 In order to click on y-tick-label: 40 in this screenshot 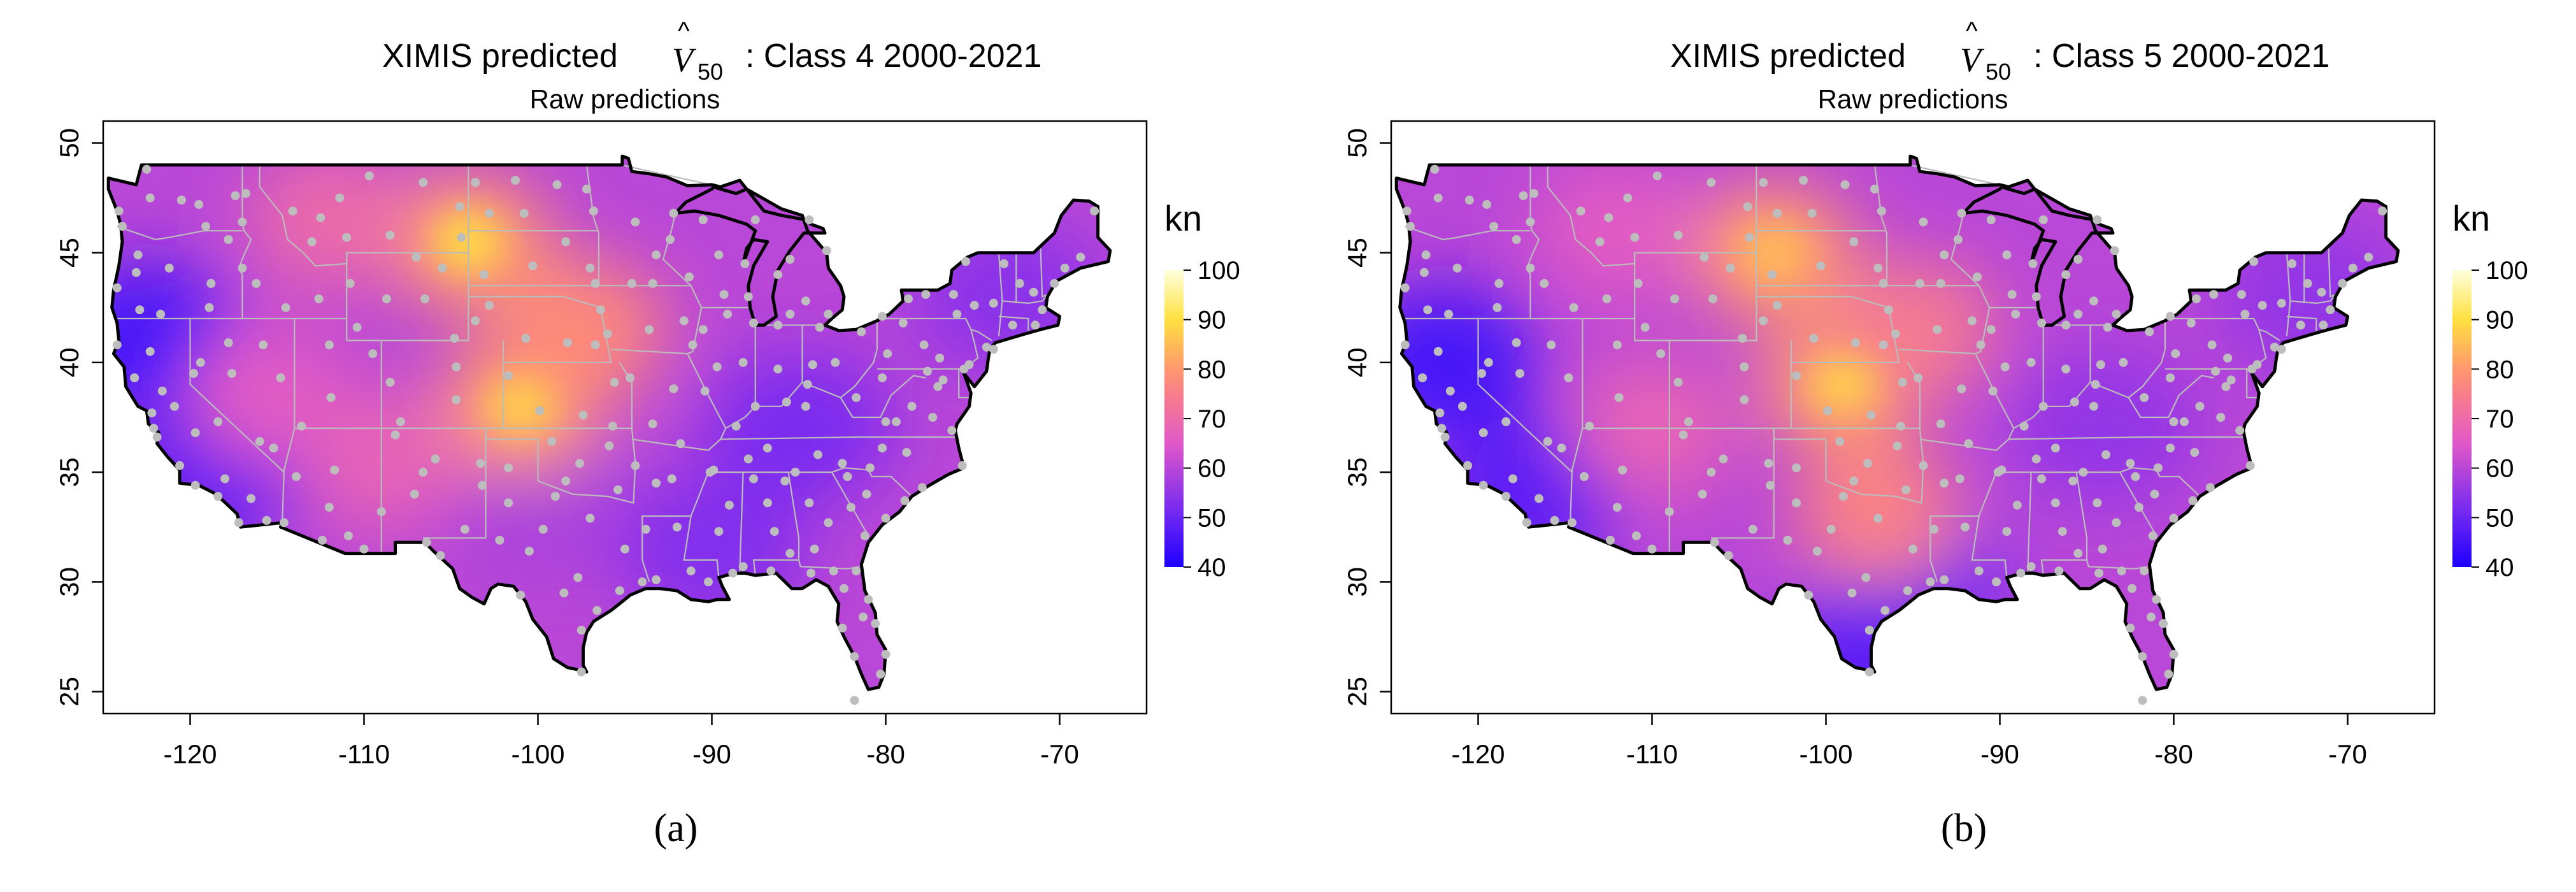, I will do `click(1357, 363)`.